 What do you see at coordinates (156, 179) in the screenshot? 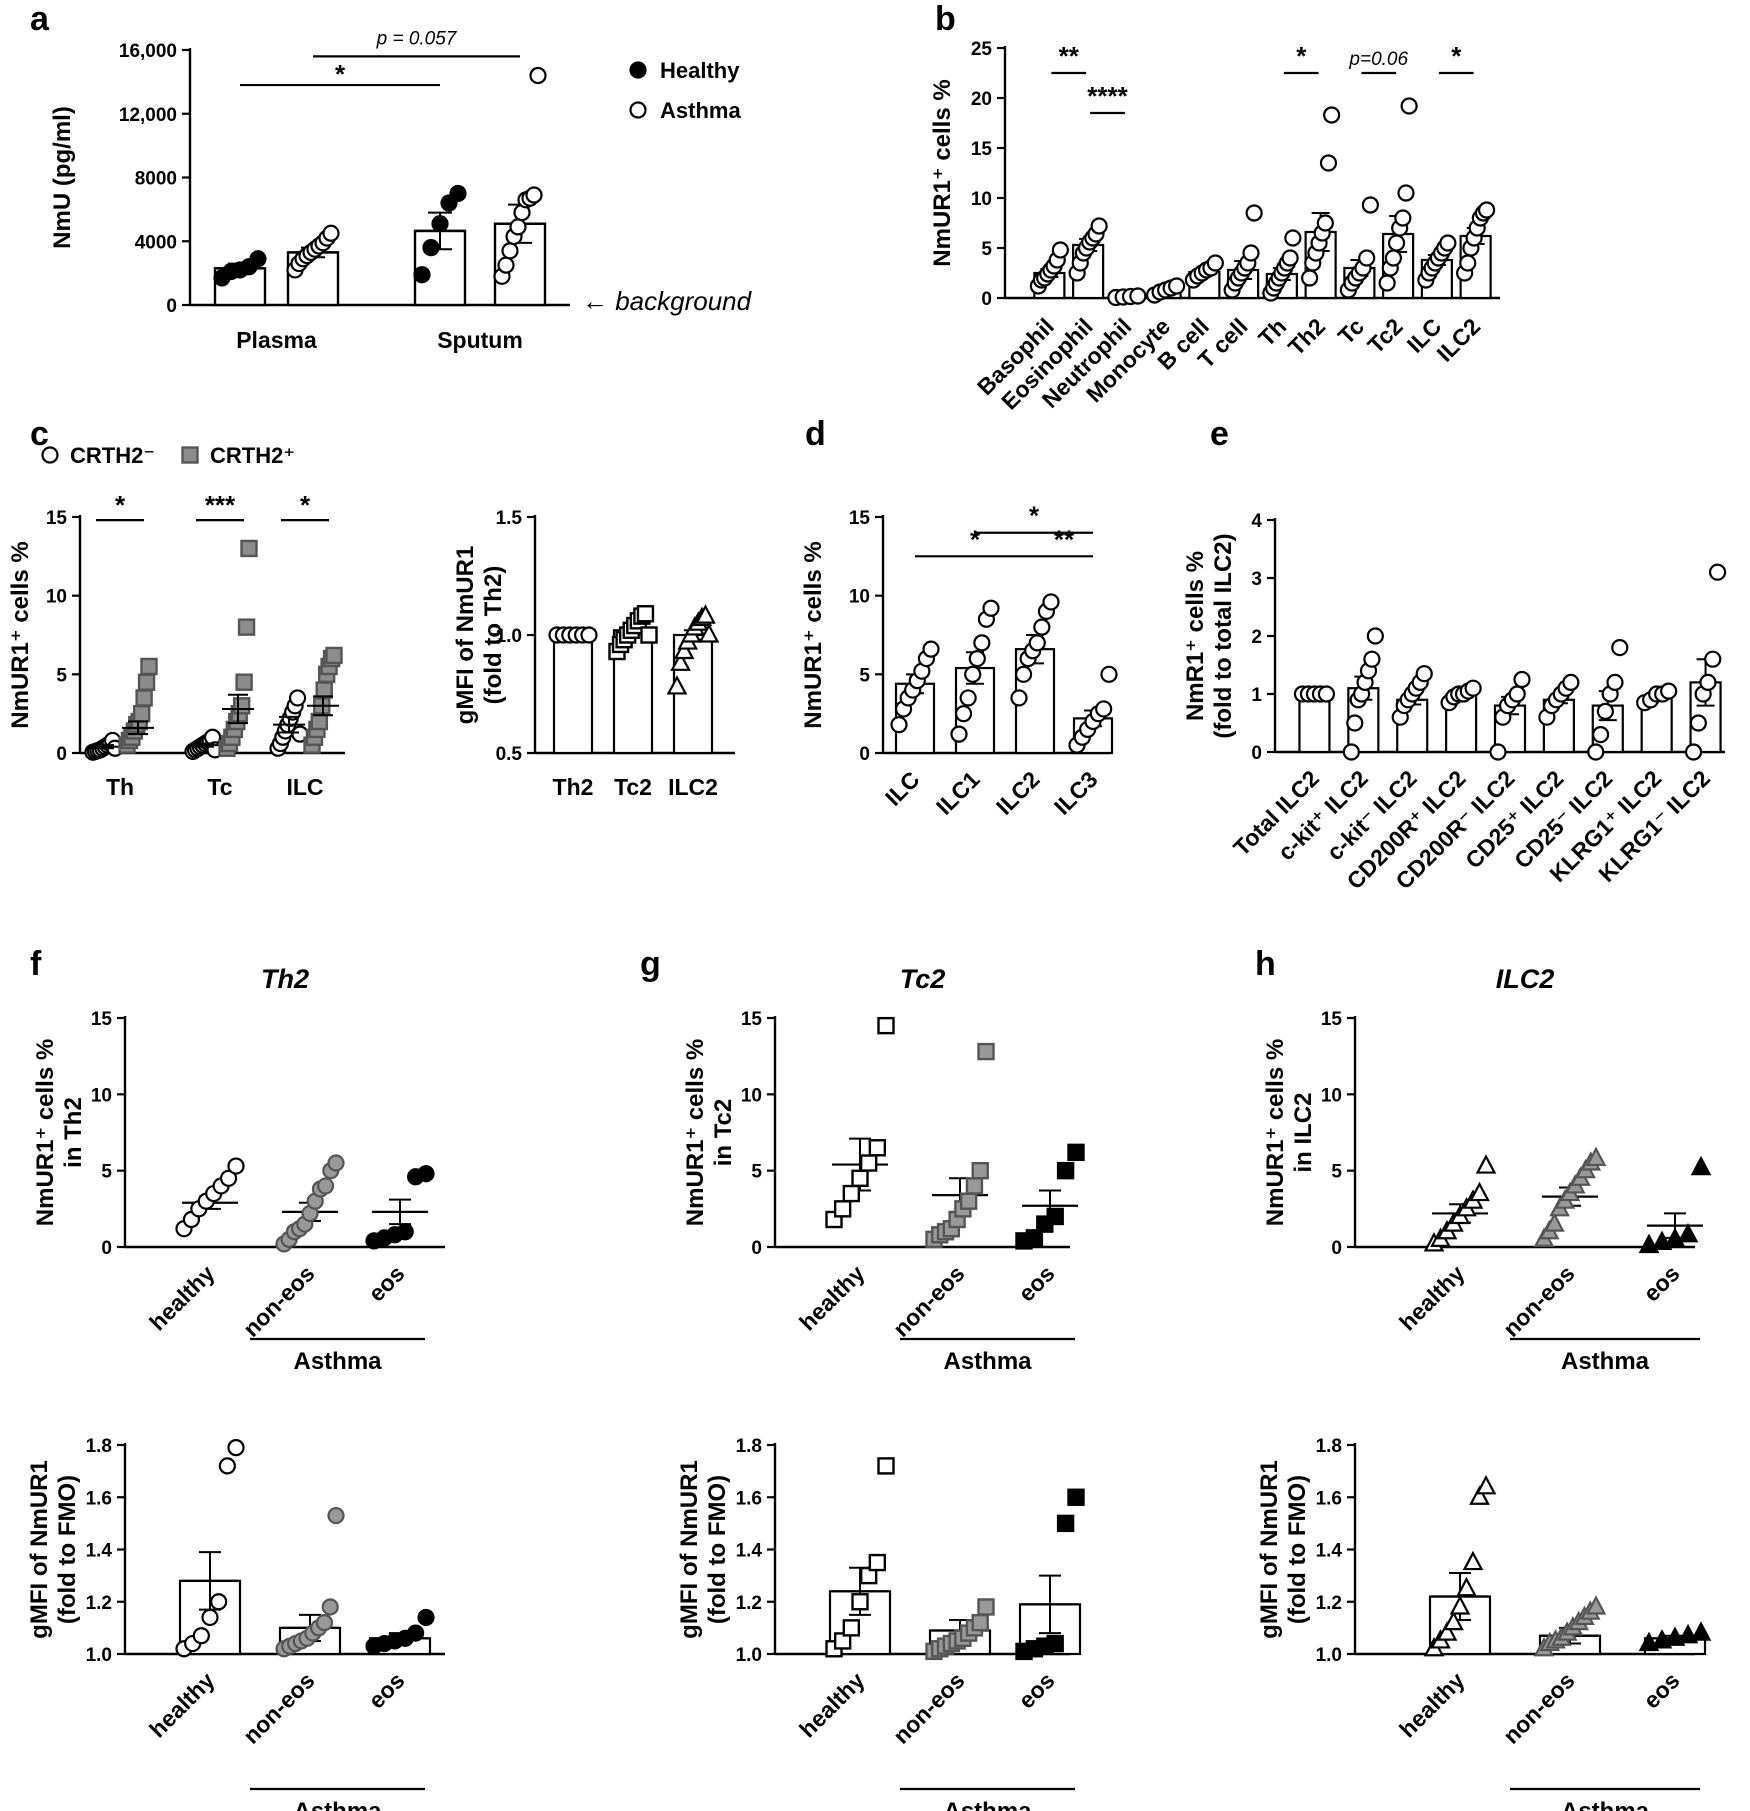
I see `y-tick-label: 8000` at bounding box center [156, 179].